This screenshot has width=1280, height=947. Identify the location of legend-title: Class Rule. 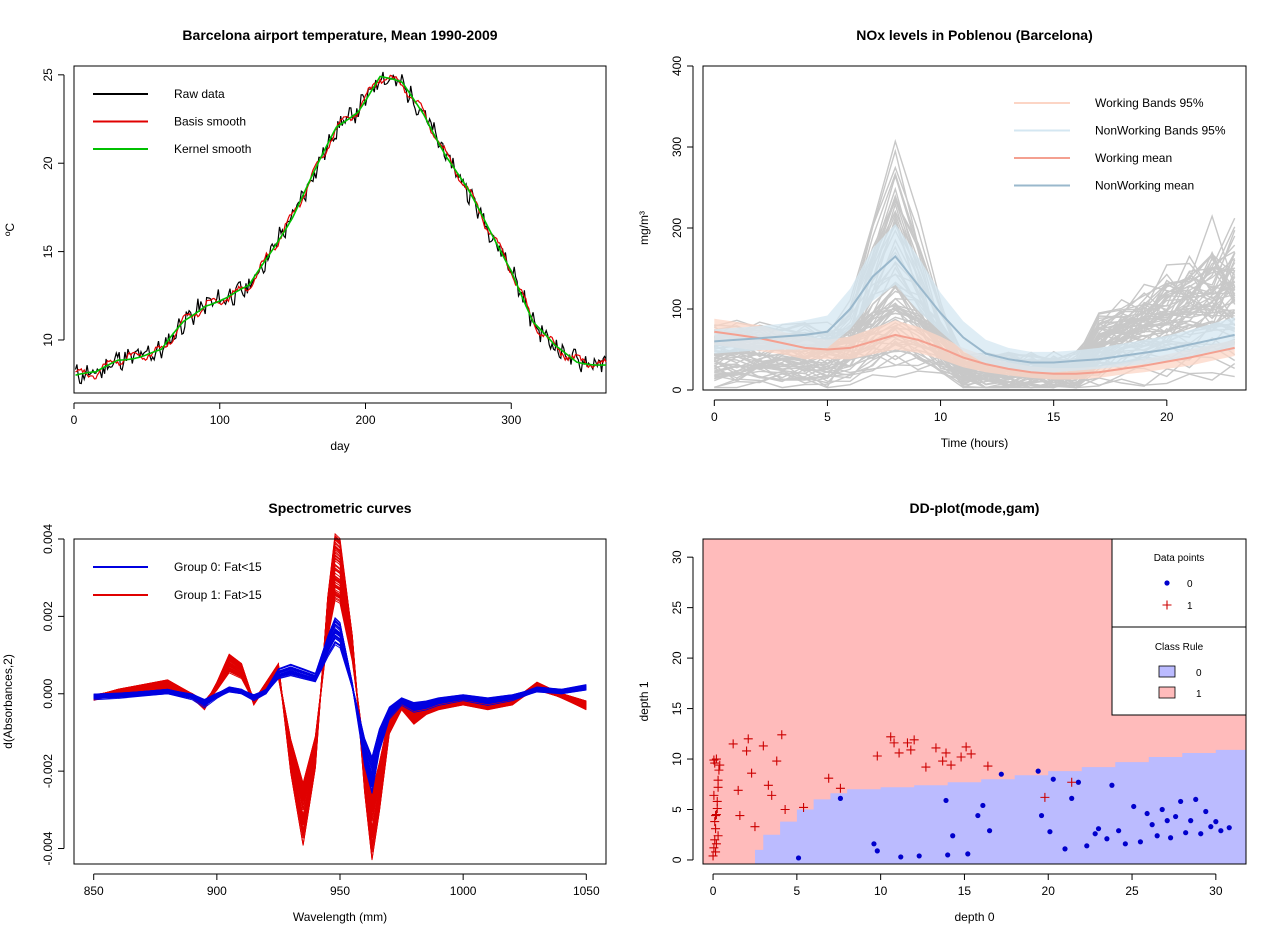
(1179, 647).